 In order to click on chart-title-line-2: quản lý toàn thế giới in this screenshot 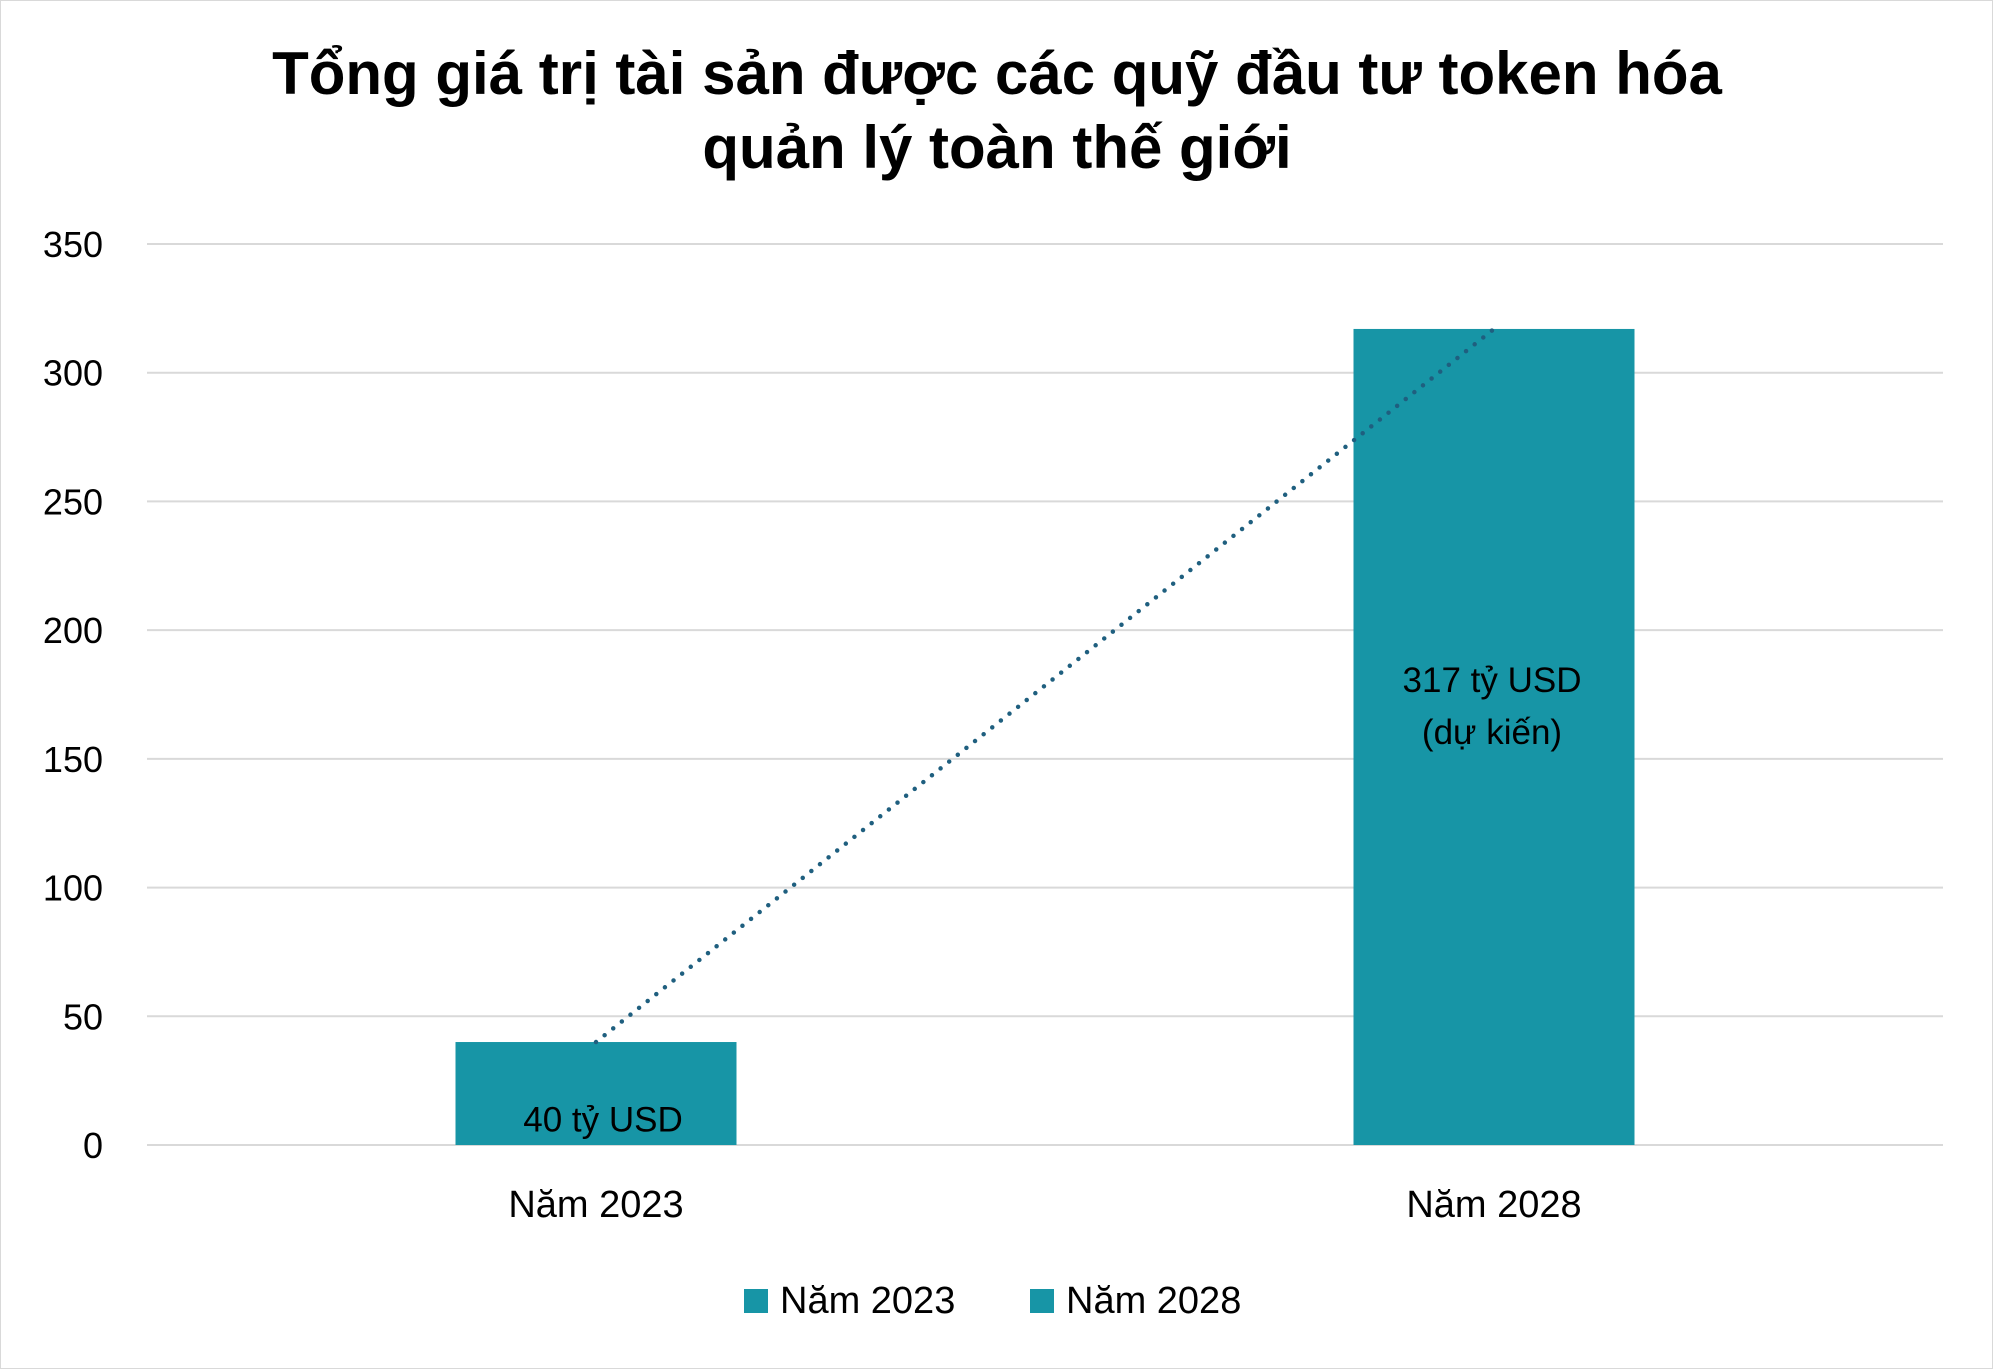, I will do `click(996, 147)`.